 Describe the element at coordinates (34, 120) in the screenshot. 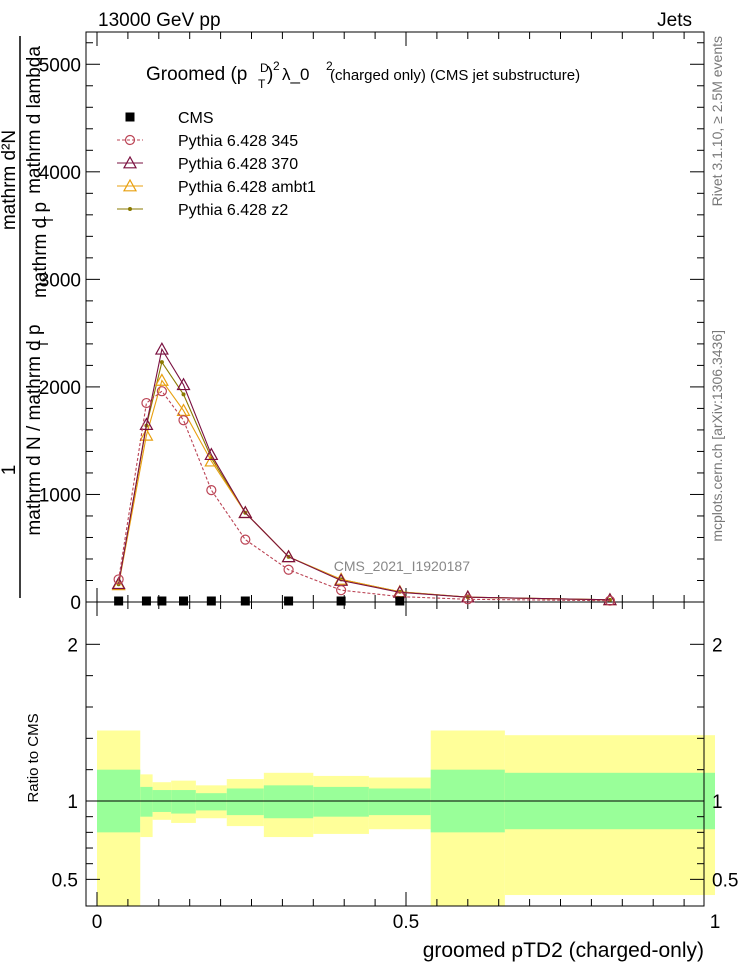

I see `y-label-numerator-b: mathrm d lambda` at that location.